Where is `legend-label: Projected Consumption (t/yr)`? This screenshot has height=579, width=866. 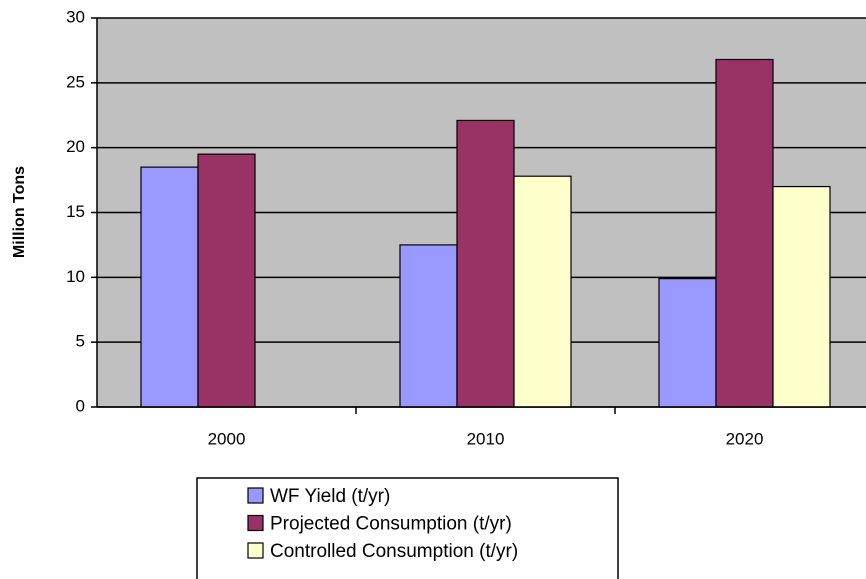 legend-label: Projected Consumption (t/yr) is located at coordinates (391, 524).